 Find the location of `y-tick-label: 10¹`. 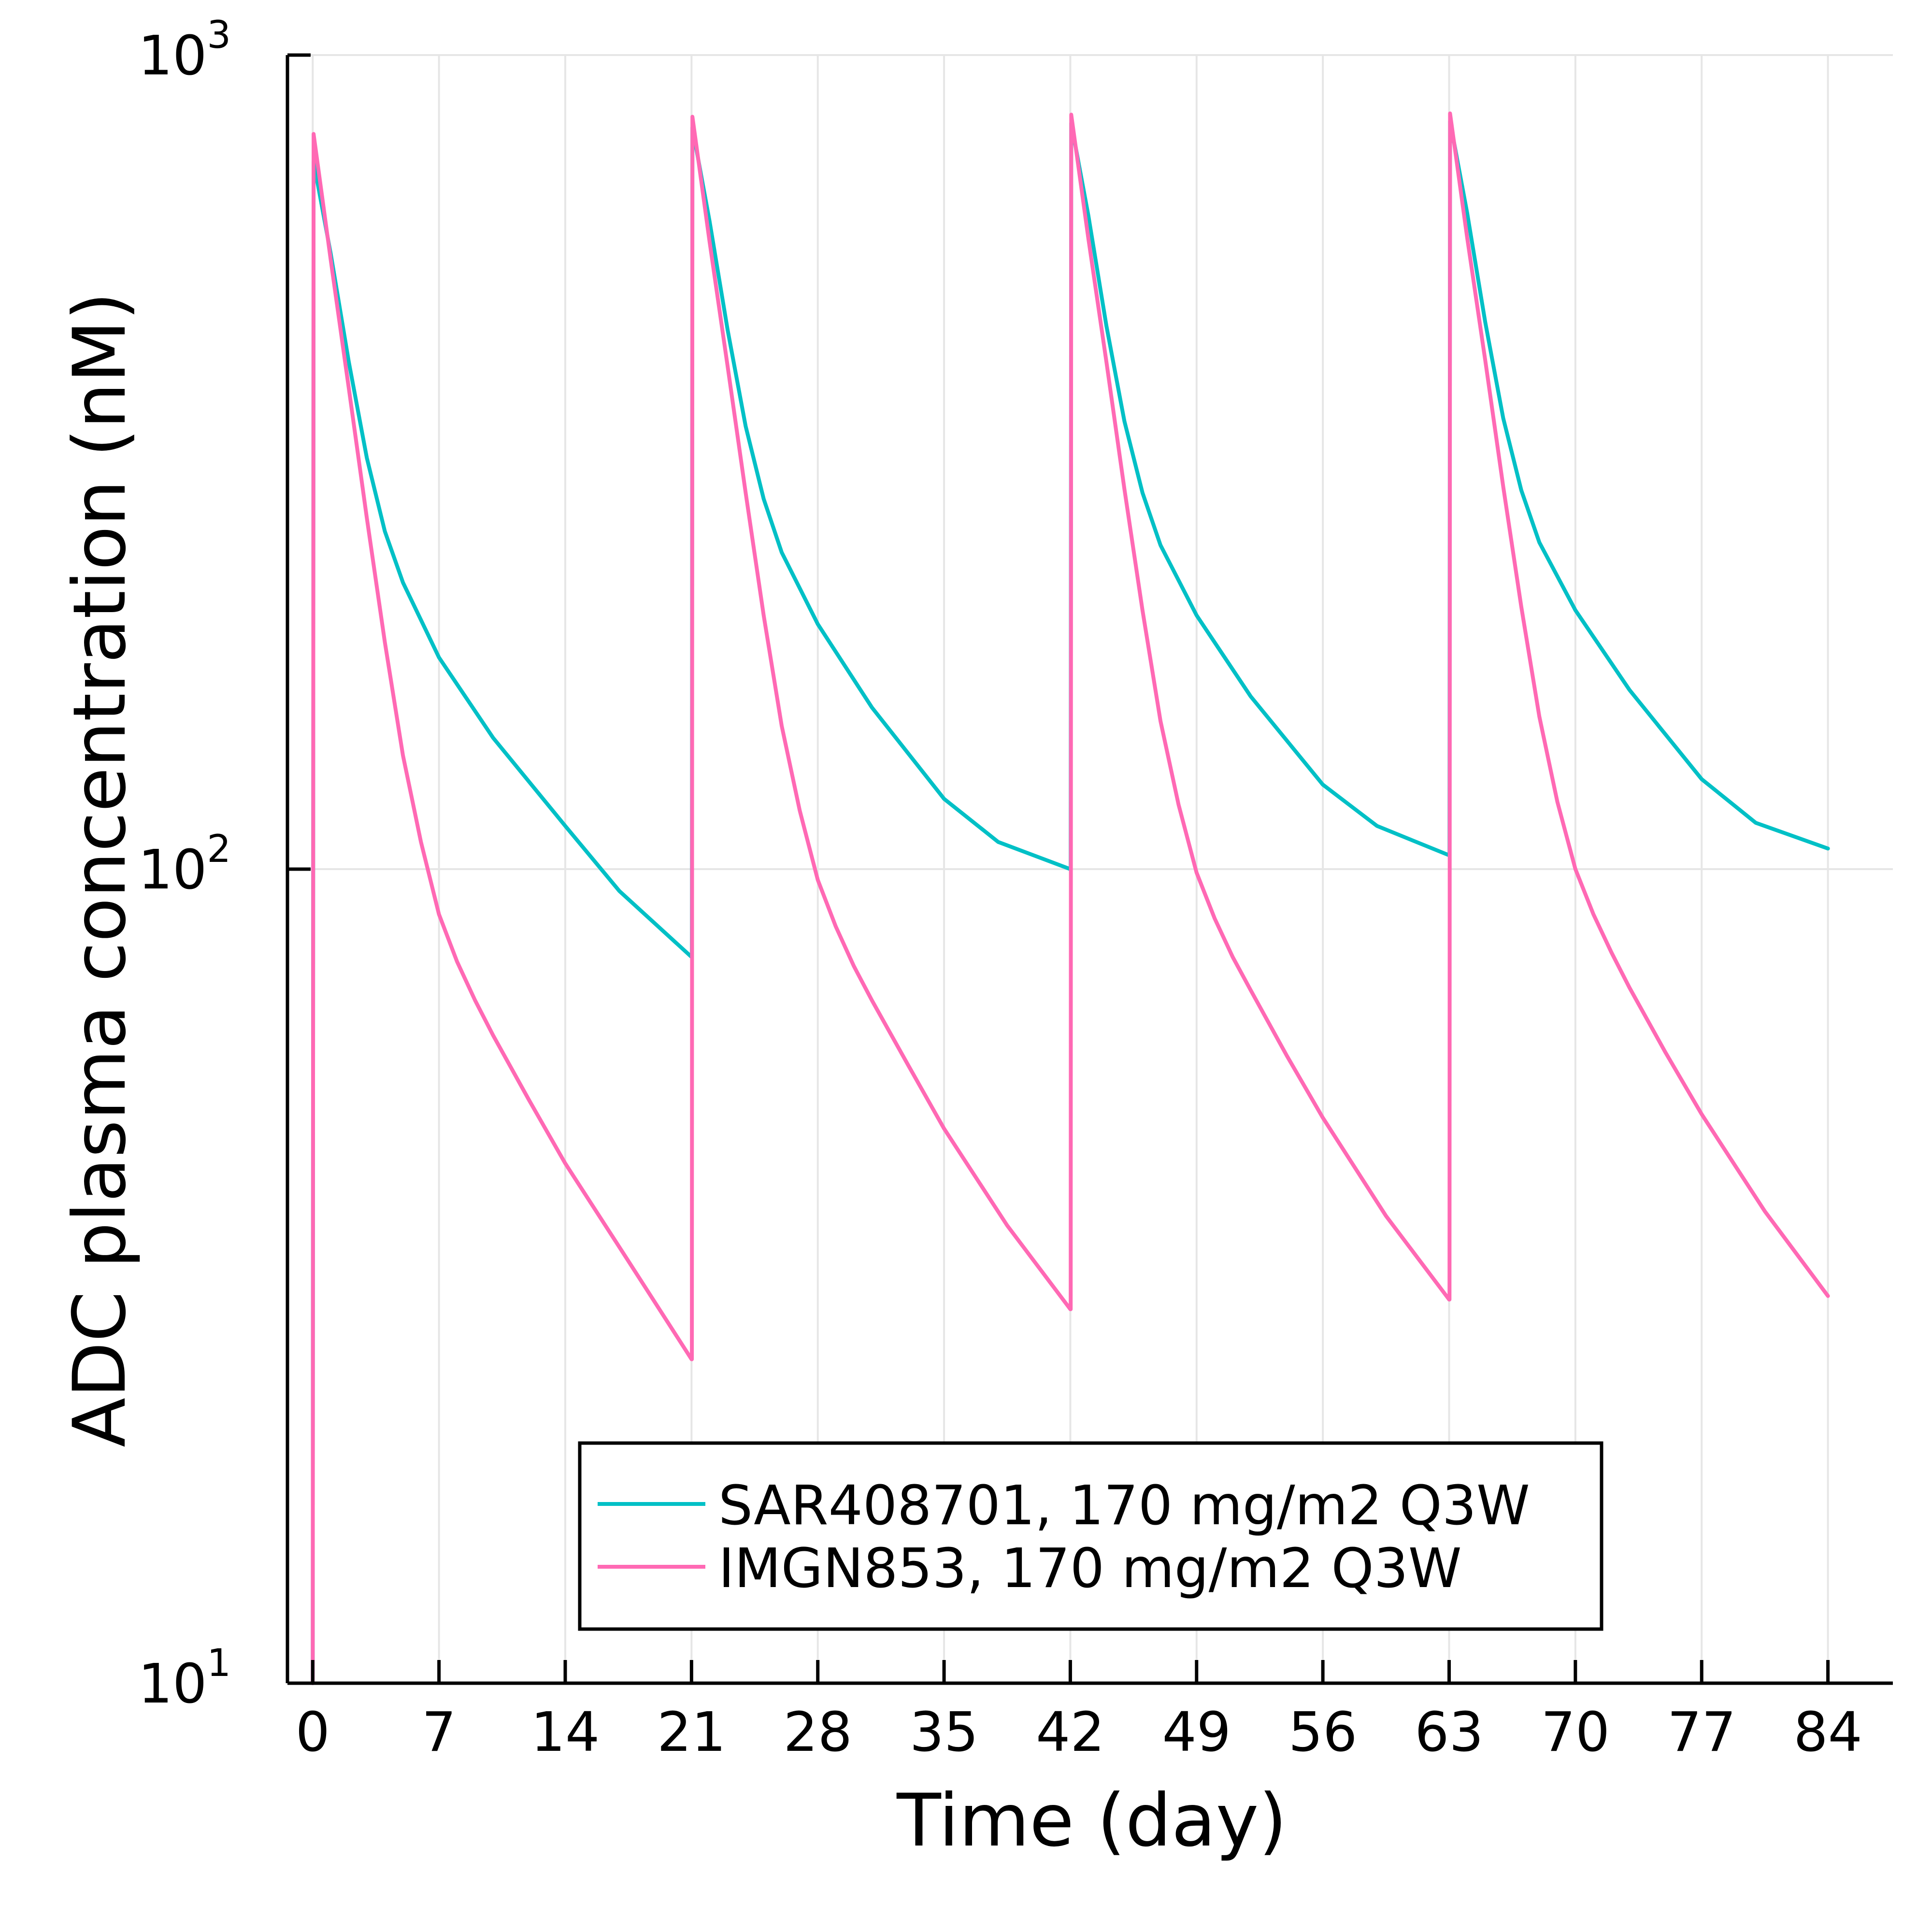

y-tick-label: 10¹ is located at coordinates (185, 1679).